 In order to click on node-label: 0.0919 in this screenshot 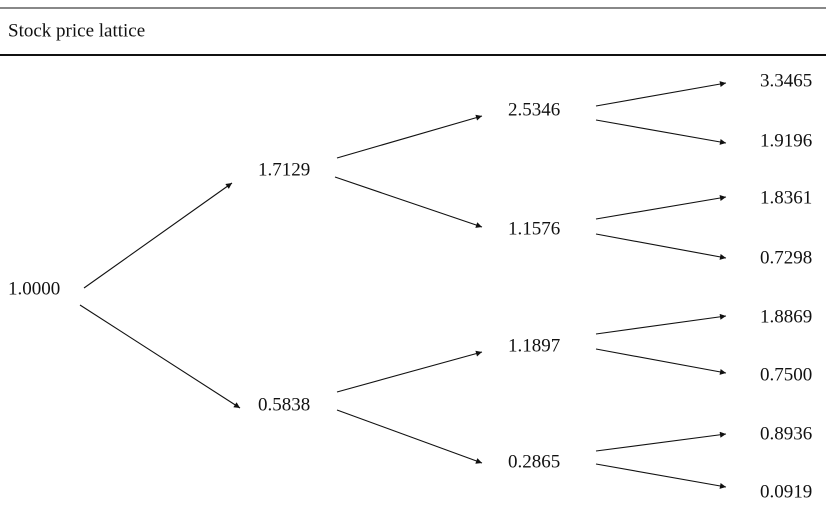, I will do `click(786, 491)`.